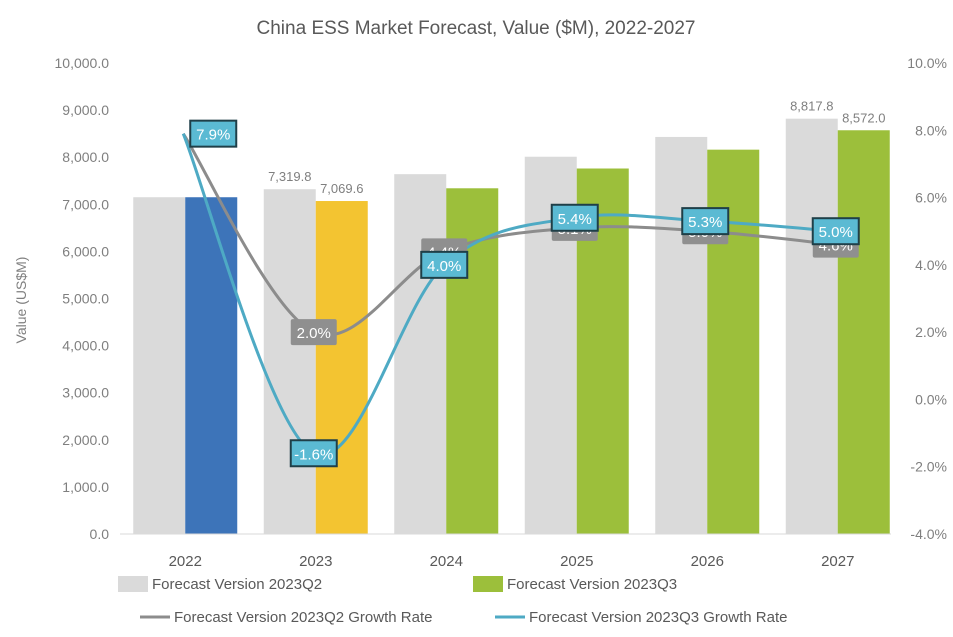  I want to click on x-axis-ticks: 2022 2023 2024 2025 2026 2027, so click(512, 561).